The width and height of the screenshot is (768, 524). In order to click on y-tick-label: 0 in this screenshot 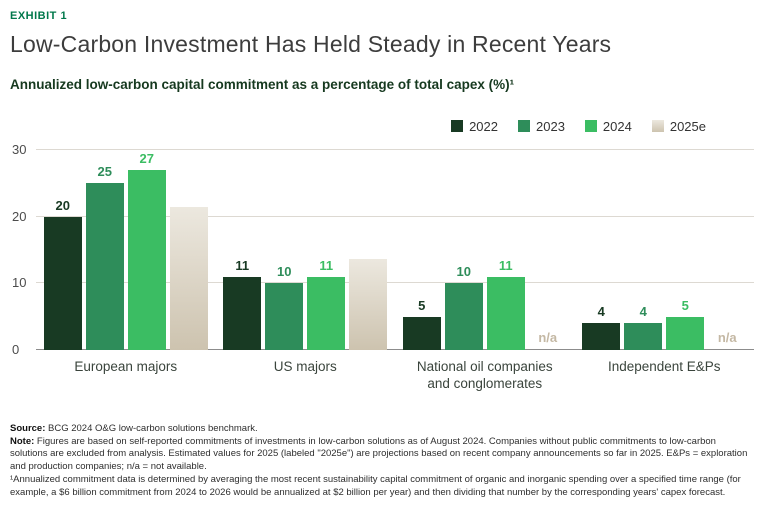, I will do `click(16, 349)`.